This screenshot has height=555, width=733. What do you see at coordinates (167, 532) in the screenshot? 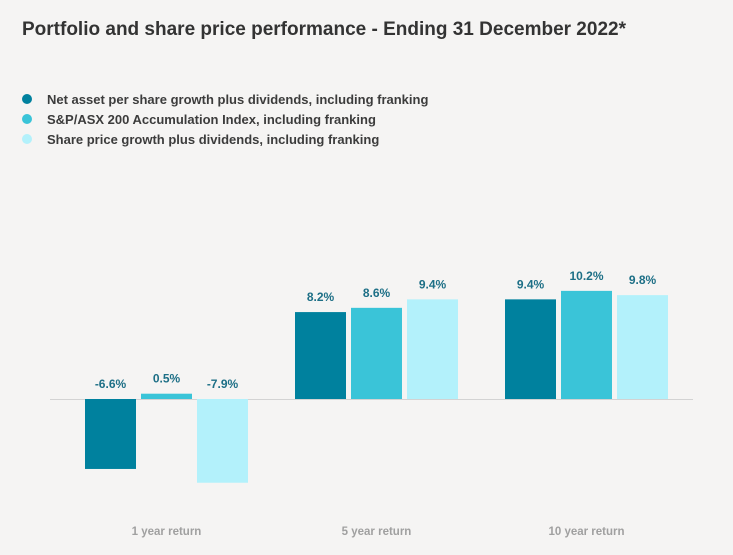
I see `category-label-1: 1 year return` at bounding box center [167, 532].